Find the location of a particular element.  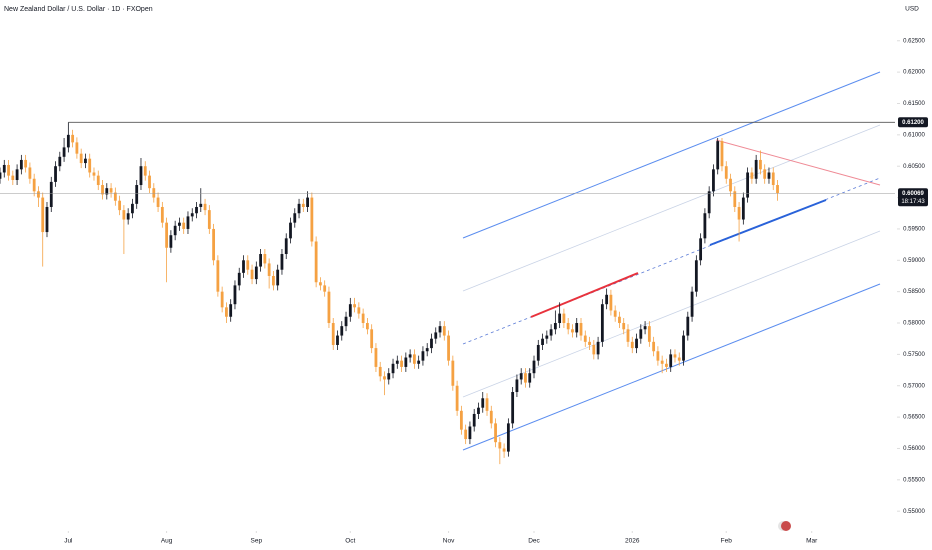

x-tick-label: Aug is located at coordinates (167, 541).